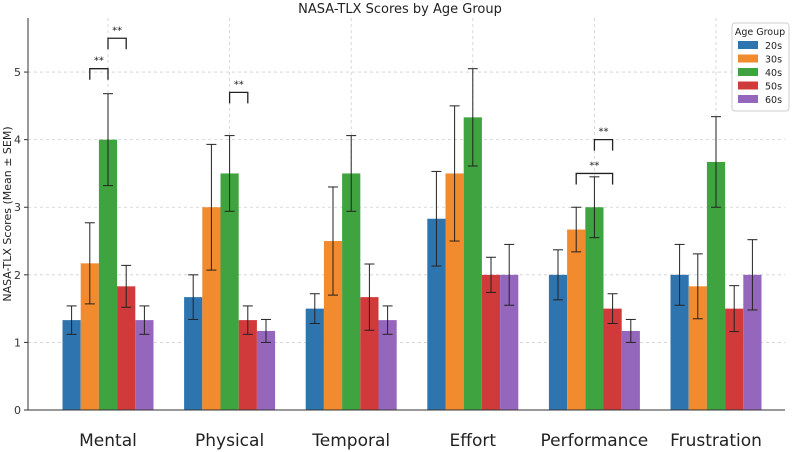 Image resolution: width=800 pixels, height=452 pixels. I want to click on bar-40s-effort, so click(472, 264).